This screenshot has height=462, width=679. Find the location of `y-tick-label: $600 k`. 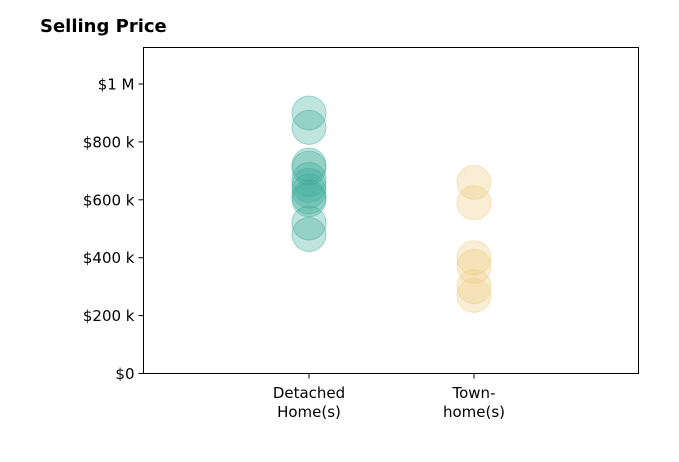

y-tick-label: $600 k is located at coordinates (109, 200).